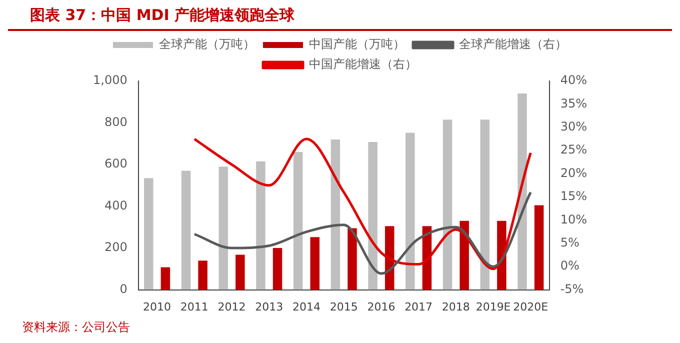  What do you see at coordinates (570, 243) in the screenshot?
I see `y2-tick-label: 5%` at bounding box center [570, 243].